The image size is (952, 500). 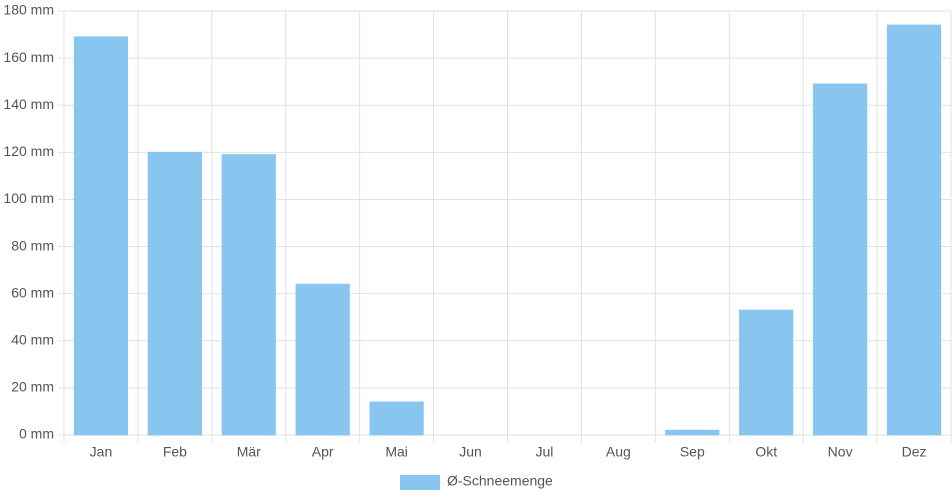 I want to click on x-tick-label: Jul, so click(x=545, y=452).